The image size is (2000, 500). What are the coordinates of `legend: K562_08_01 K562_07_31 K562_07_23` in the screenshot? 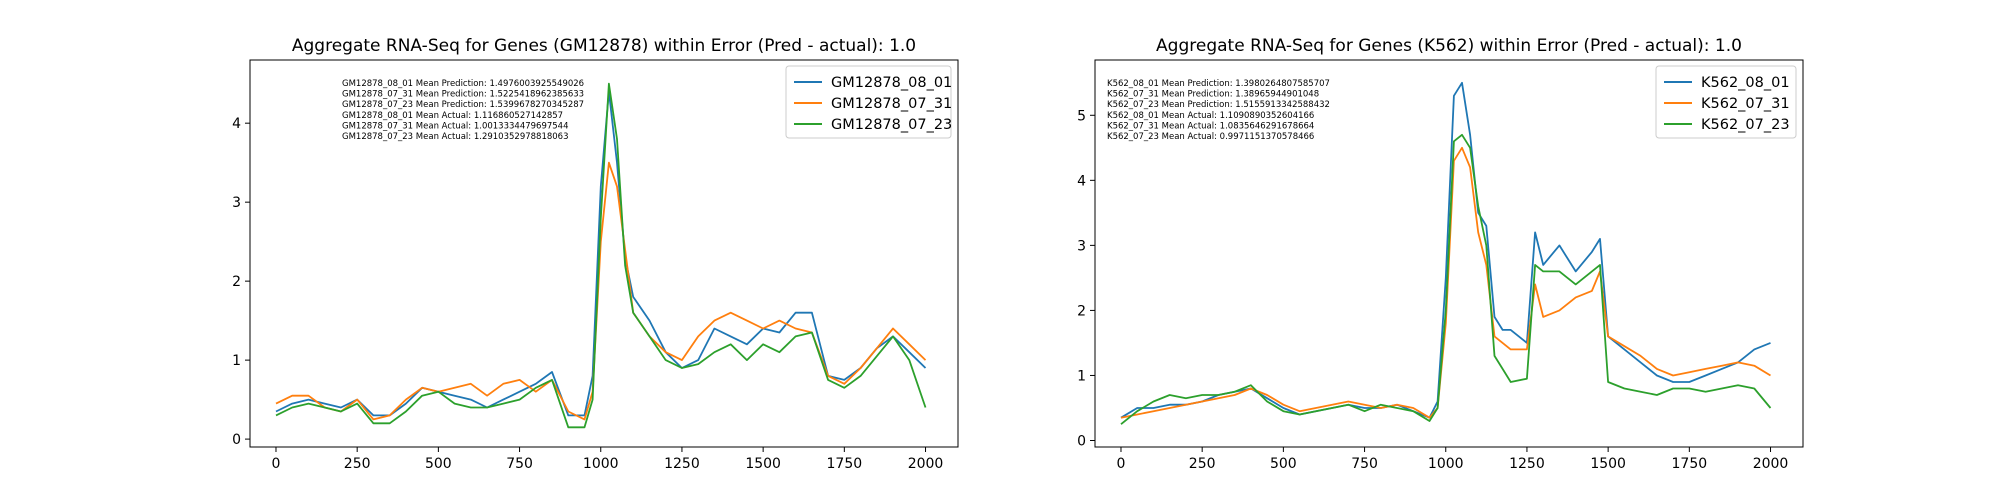 It's located at (1726, 102).